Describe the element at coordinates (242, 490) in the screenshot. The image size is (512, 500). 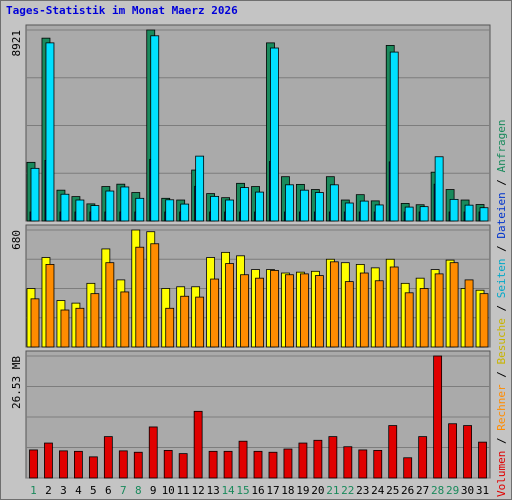
I see `day-label-15: 15` at that location.